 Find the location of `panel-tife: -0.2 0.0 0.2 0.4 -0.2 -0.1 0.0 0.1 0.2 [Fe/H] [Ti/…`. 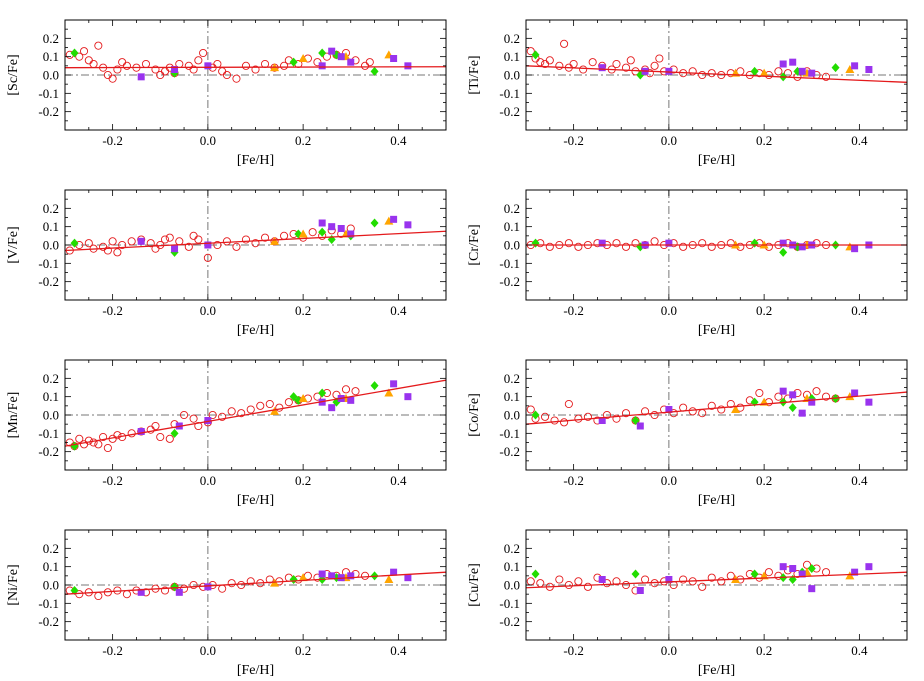

panel-tife: -0.2 0.0 0.2 0.4 -0.2 -0.1 0.0 0.1 0.2 [Fe/H] [Ti/… is located at coordinates (687, 93).